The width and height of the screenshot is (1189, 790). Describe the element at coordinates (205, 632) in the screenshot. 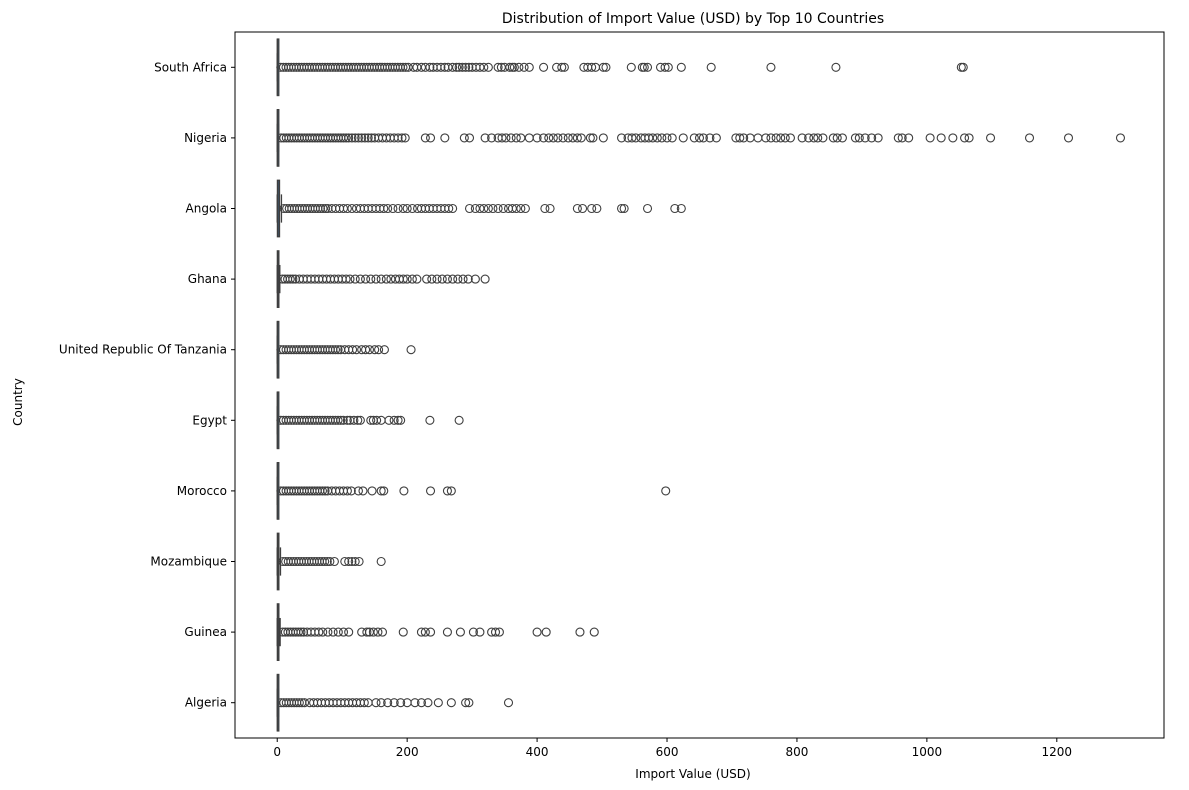

I see `y-tick-label: Guinea` at that location.